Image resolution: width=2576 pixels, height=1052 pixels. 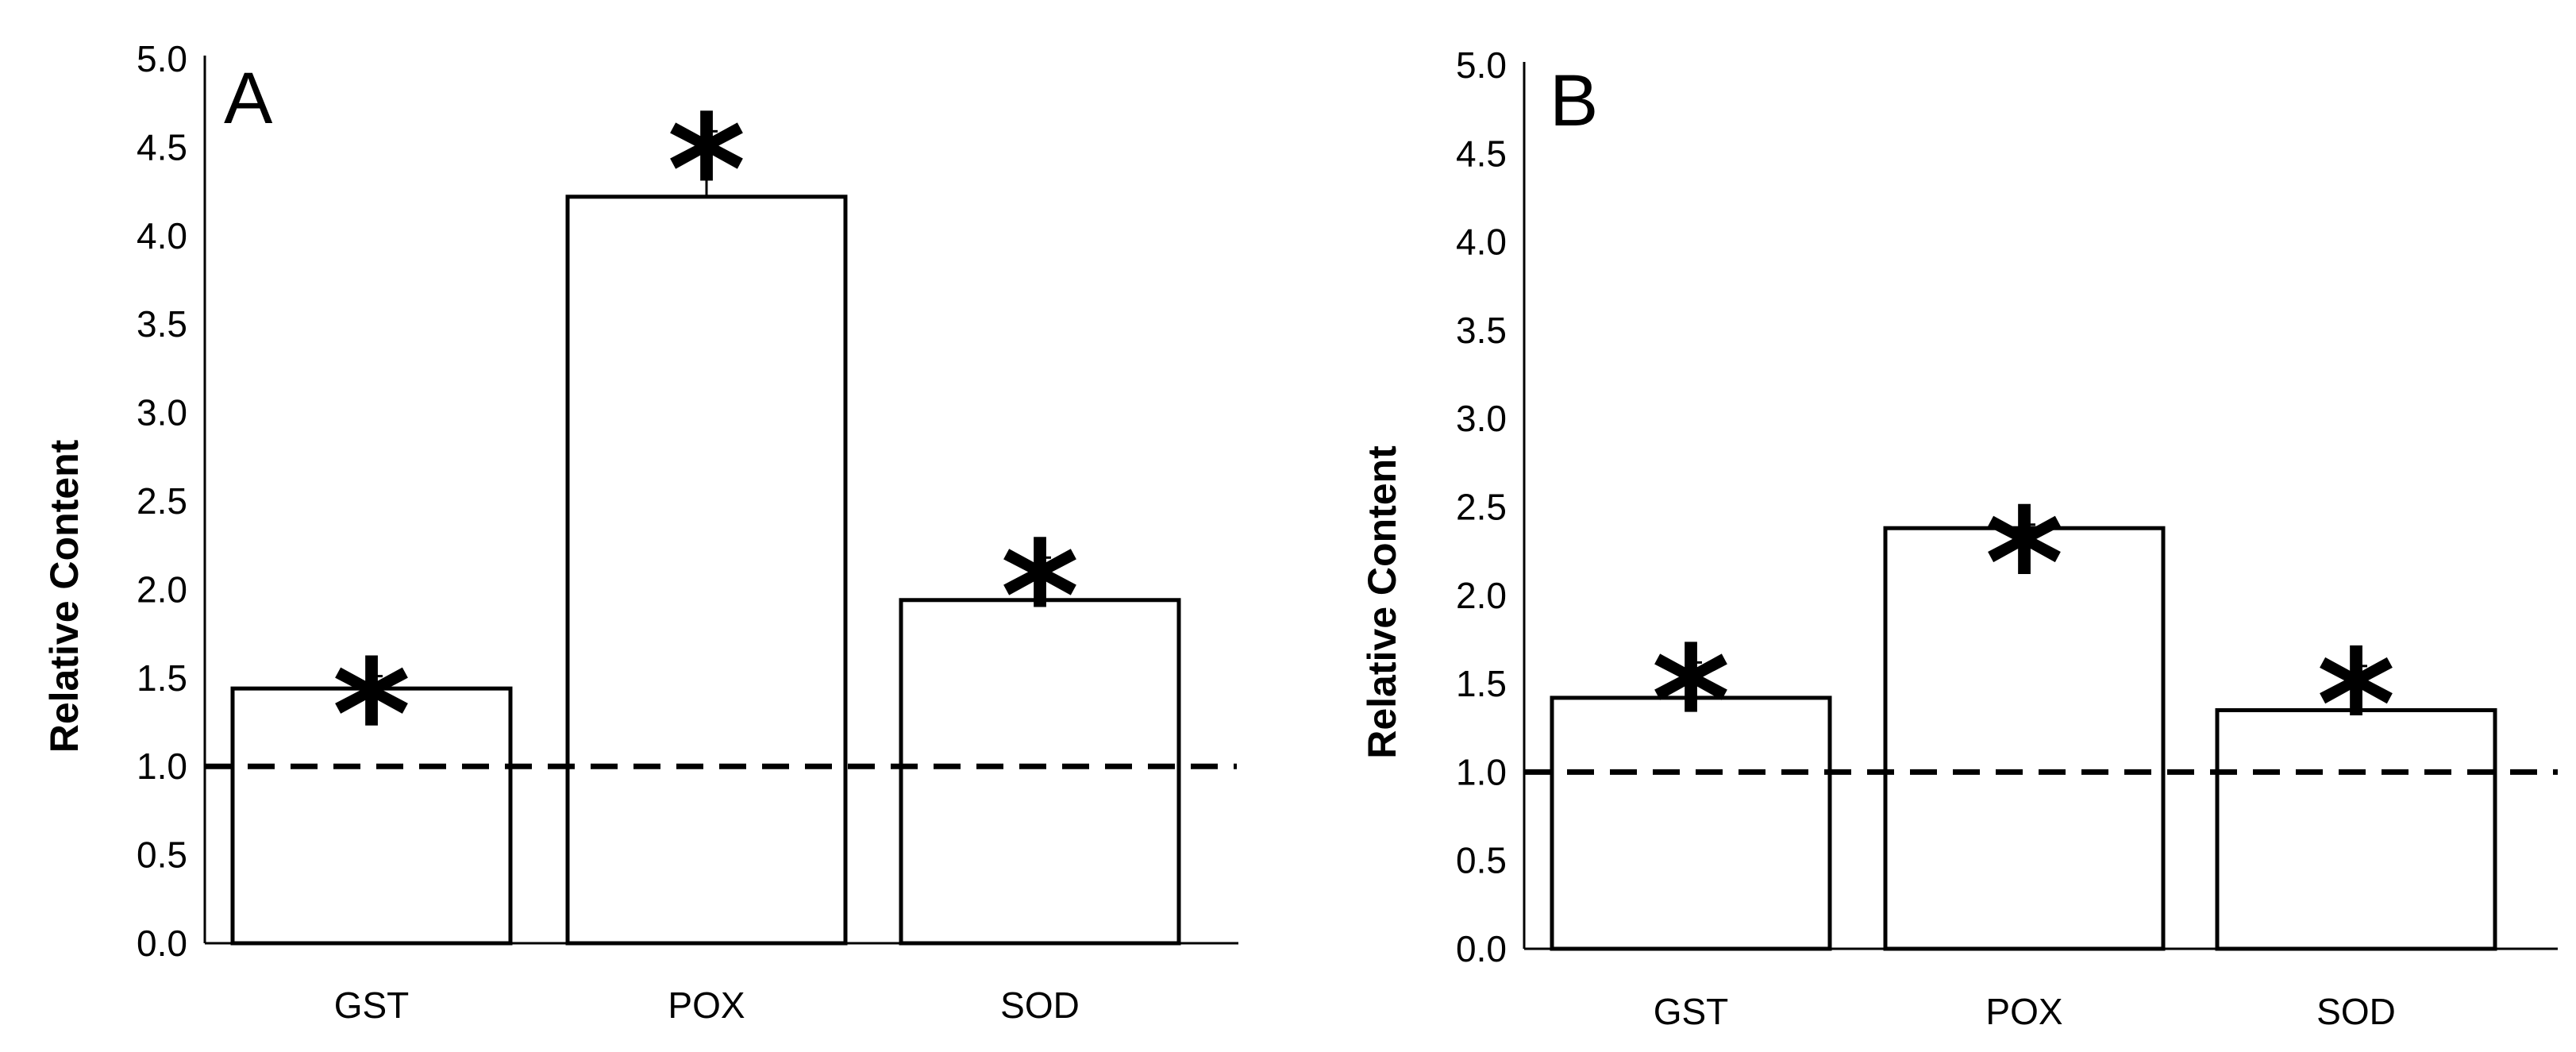 What do you see at coordinates (1574, 100) in the screenshot?
I see `panel-label: B` at bounding box center [1574, 100].